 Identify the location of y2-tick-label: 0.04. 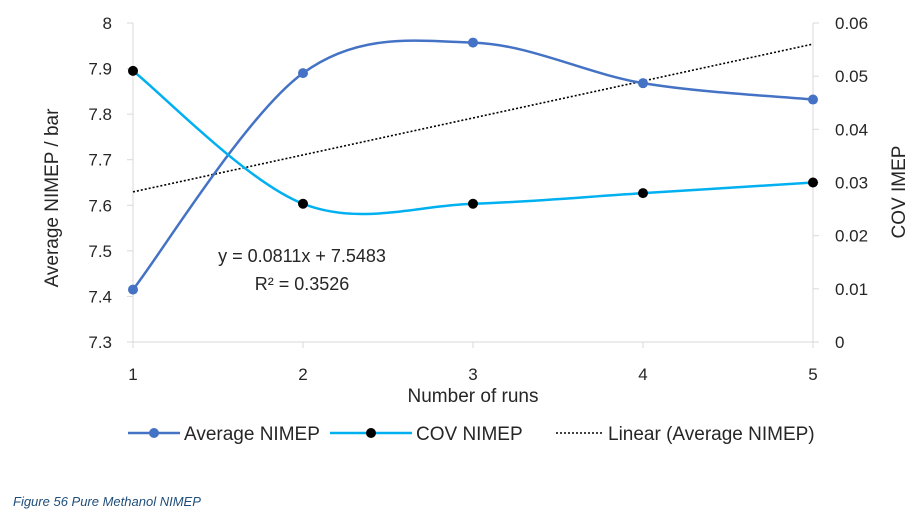
(851, 129).